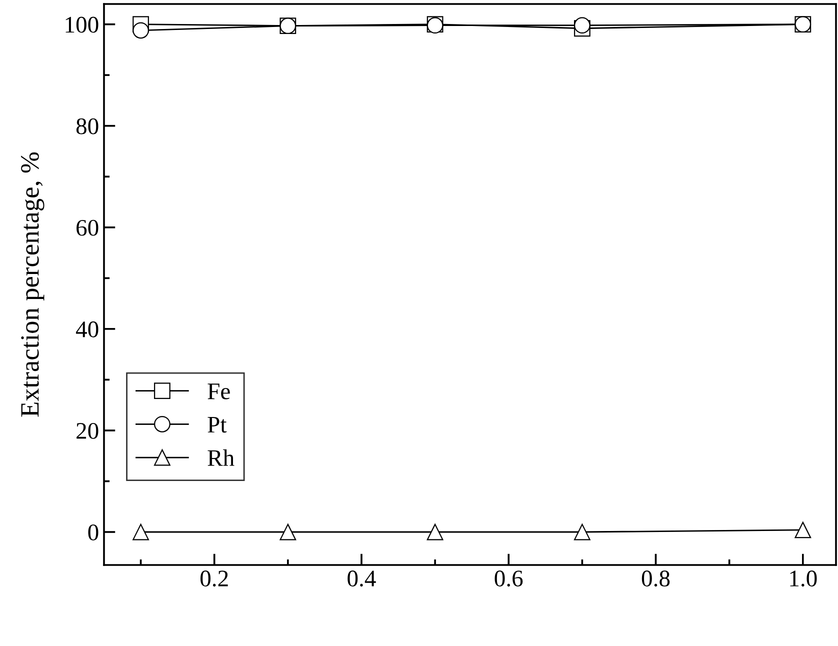 The image size is (838, 646). What do you see at coordinates (32, 284) in the screenshot?
I see `y-axis-title: Extraction percentage, %` at bounding box center [32, 284].